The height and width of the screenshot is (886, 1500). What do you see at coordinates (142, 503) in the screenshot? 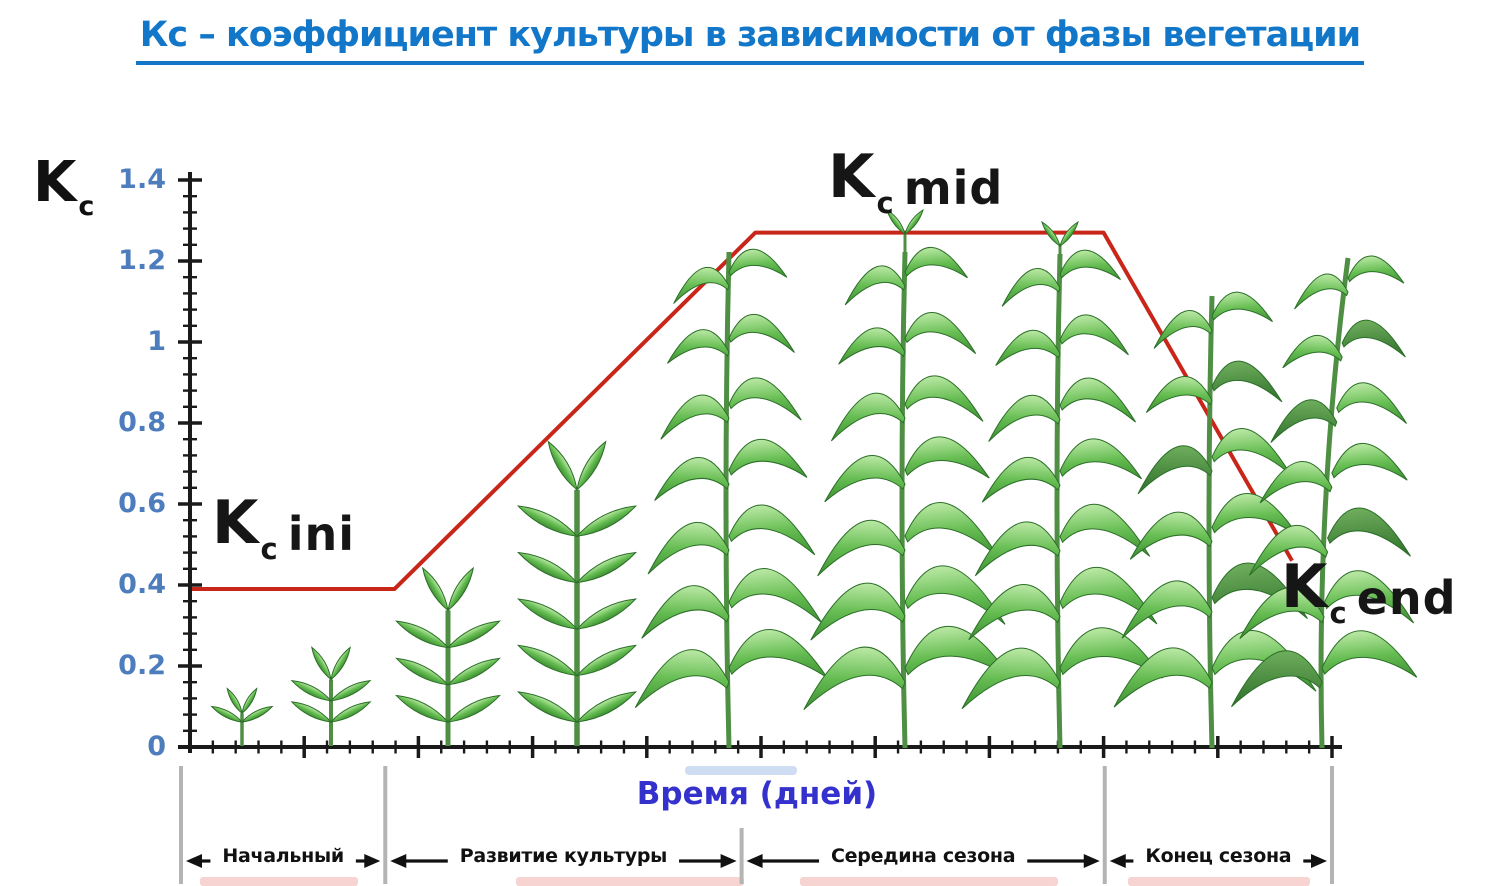
I see `y-axis-tick-label: 0.6` at bounding box center [142, 503].